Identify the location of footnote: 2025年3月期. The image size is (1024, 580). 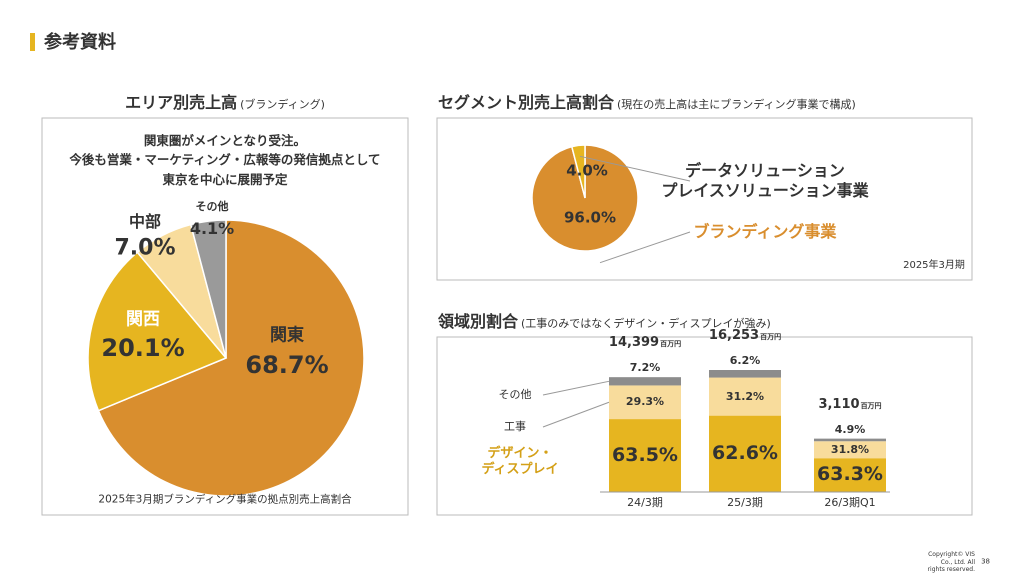
(934, 265).